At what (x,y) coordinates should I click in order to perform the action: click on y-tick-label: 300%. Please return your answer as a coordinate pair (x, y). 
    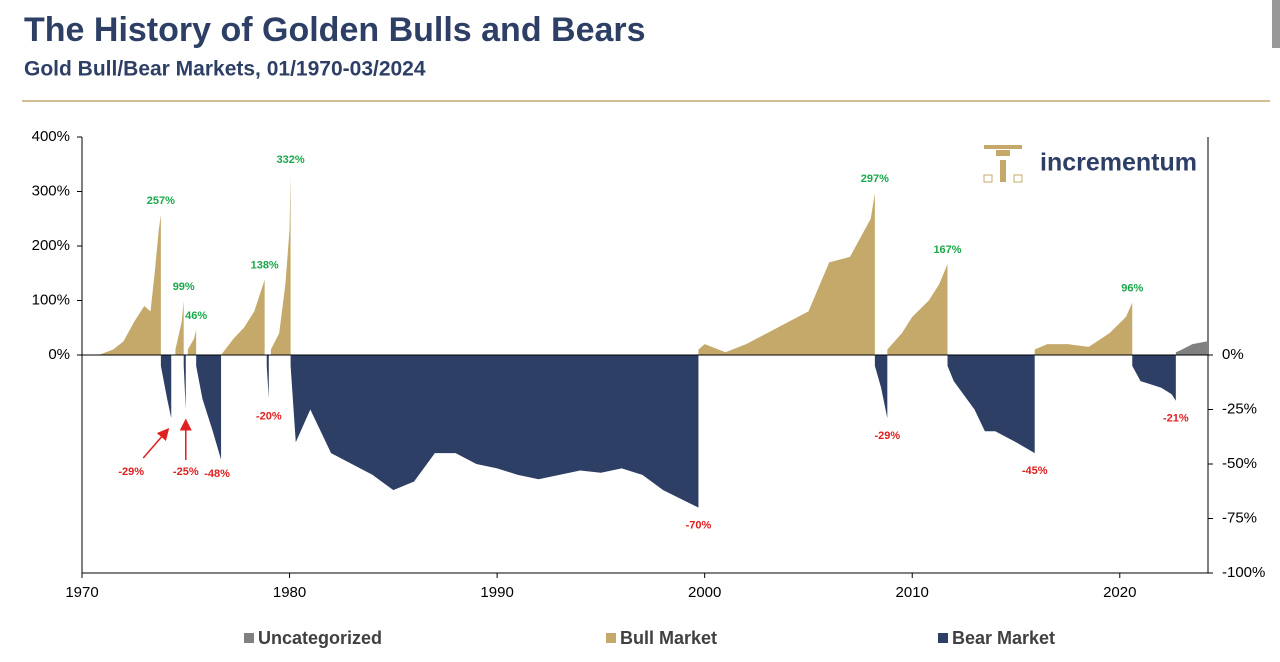
    Looking at the image, I should click on (51, 190).